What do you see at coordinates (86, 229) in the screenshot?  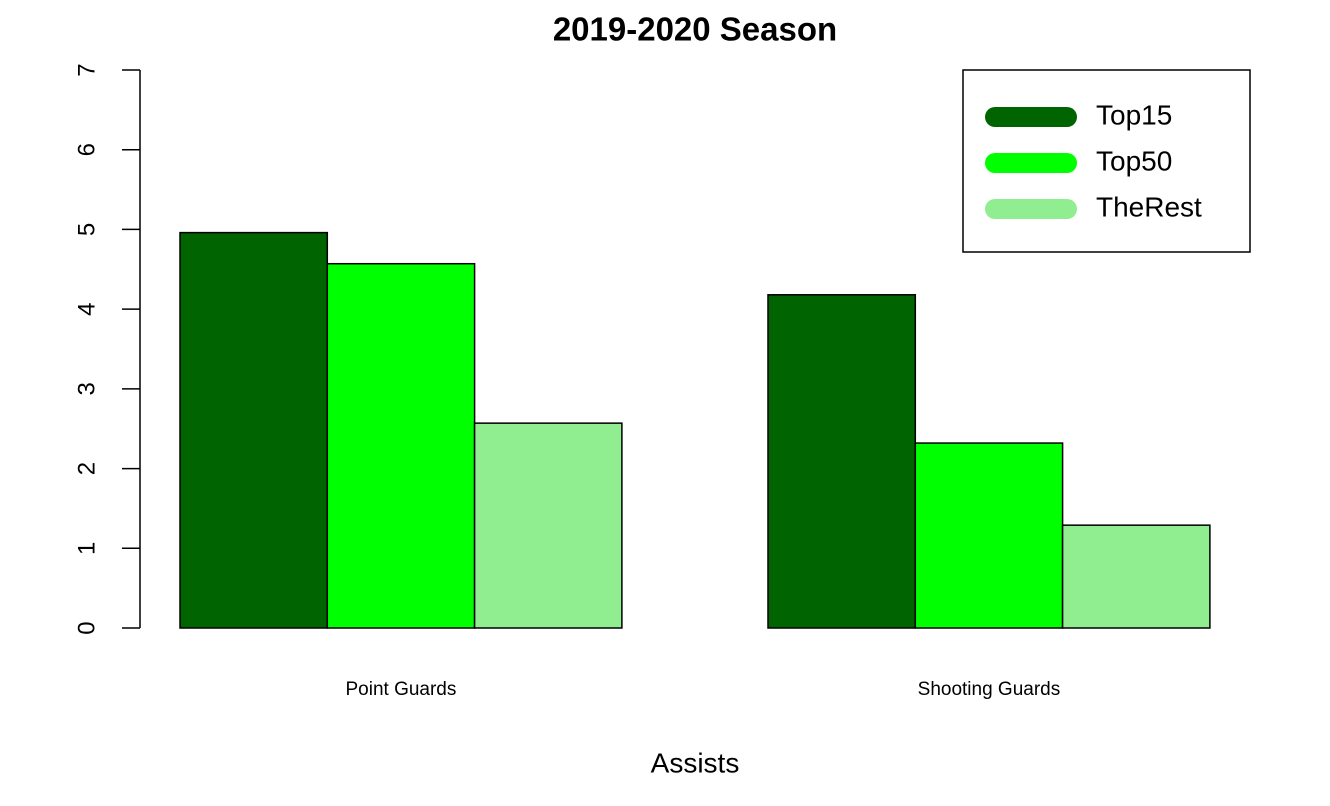 I see `y-tick-label: 5` at bounding box center [86, 229].